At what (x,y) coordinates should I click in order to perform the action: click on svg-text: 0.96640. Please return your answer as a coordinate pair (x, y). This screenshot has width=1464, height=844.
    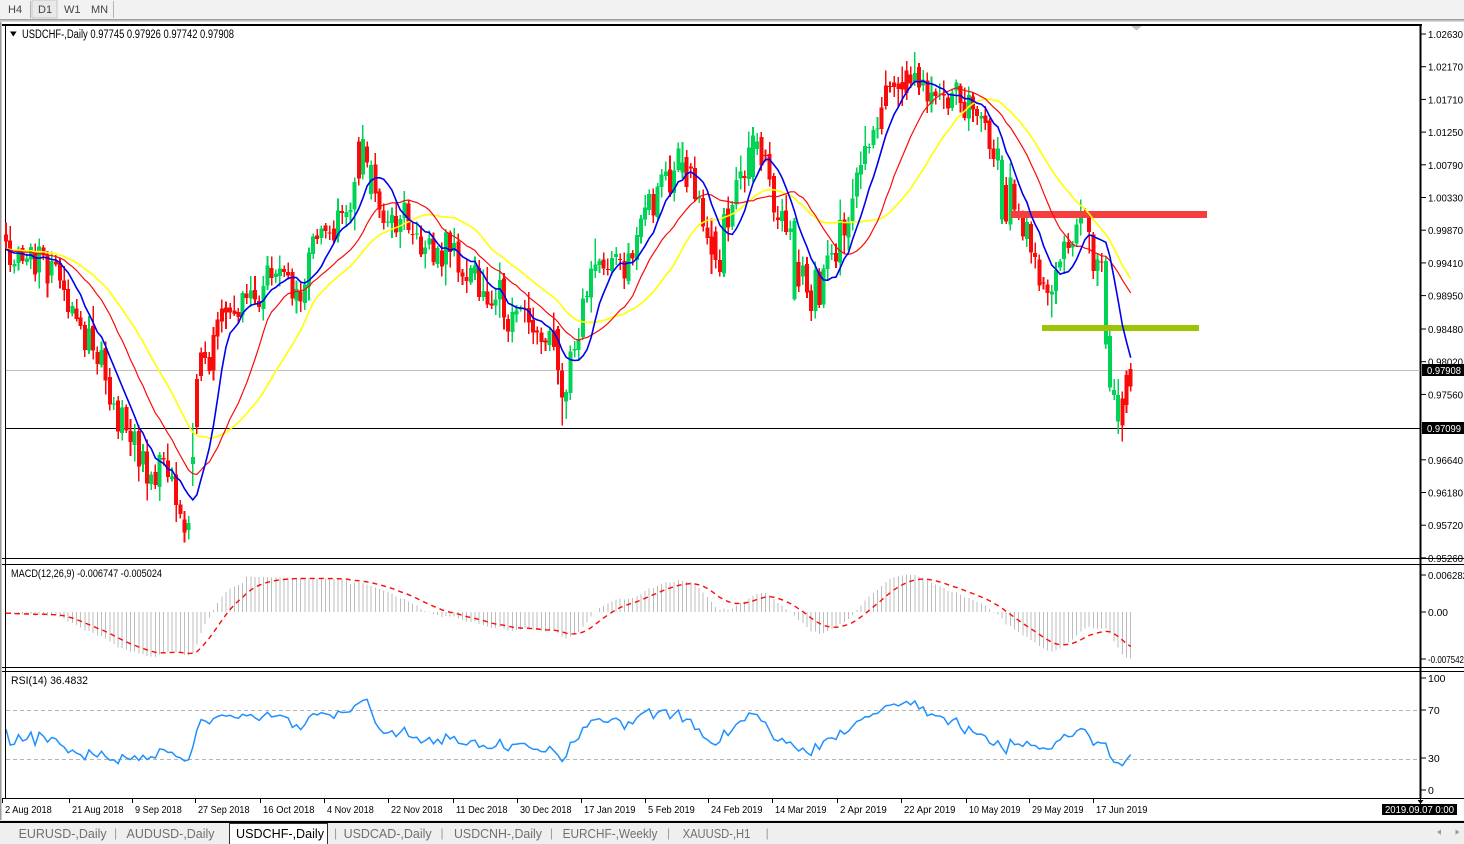
    Looking at the image, I should click on (1445, 461).